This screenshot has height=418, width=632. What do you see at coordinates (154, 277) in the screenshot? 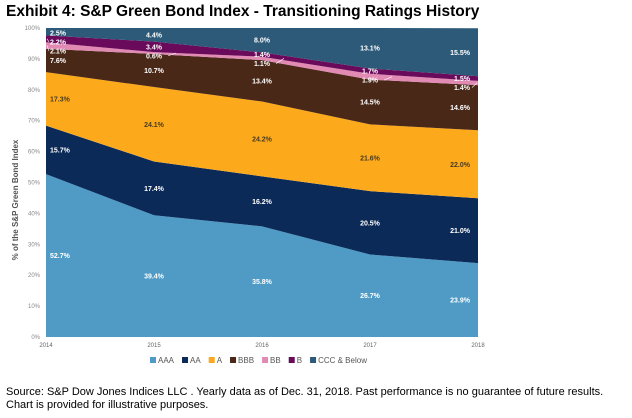
I see `data-label: 39.4%` at bounding box center [154, 277].